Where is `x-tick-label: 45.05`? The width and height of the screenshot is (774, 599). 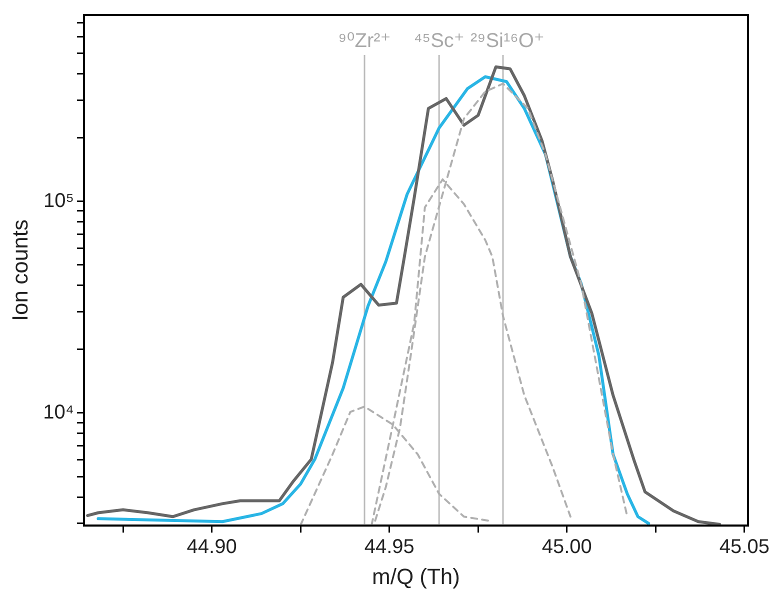
x-tick-label: 45.05 is located at coordinates (744, 547).